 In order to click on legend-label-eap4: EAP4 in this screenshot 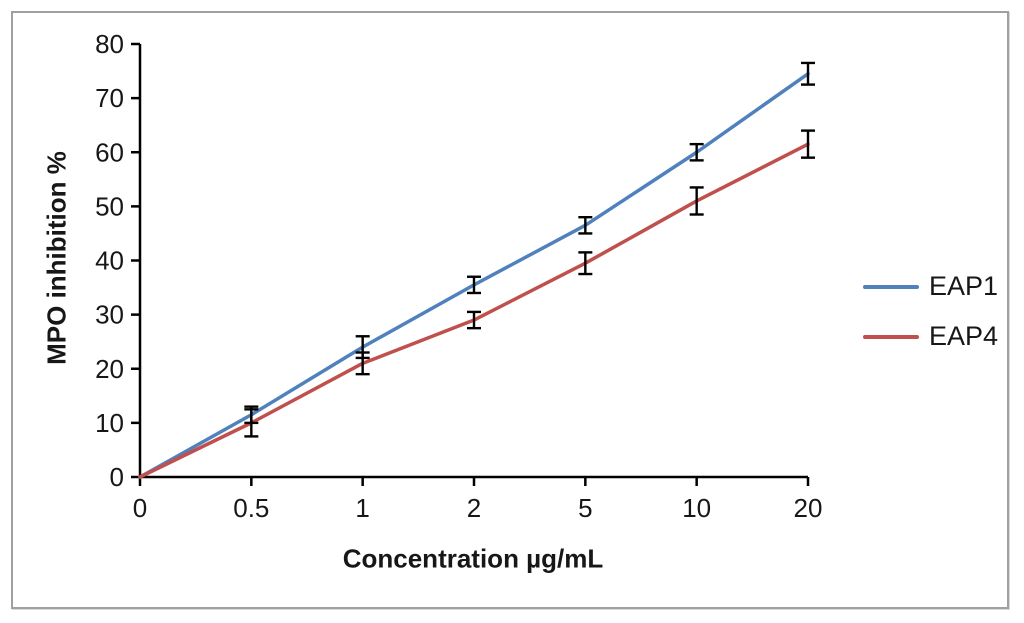, I will do `click(964, 336)`.